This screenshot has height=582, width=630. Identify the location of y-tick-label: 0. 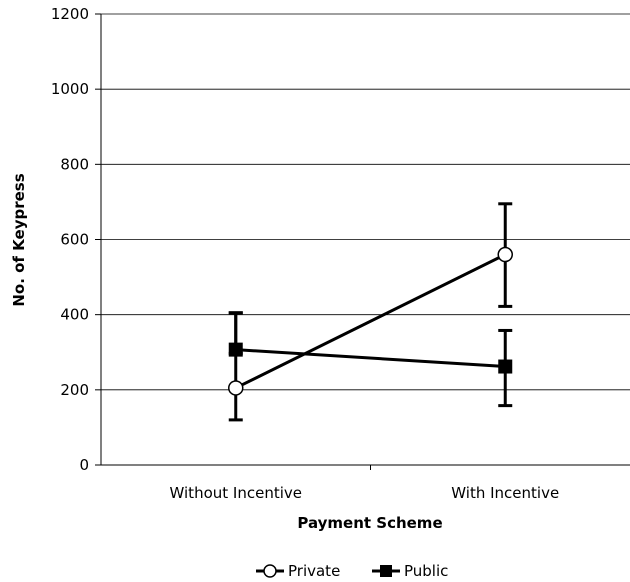
(84, 465).